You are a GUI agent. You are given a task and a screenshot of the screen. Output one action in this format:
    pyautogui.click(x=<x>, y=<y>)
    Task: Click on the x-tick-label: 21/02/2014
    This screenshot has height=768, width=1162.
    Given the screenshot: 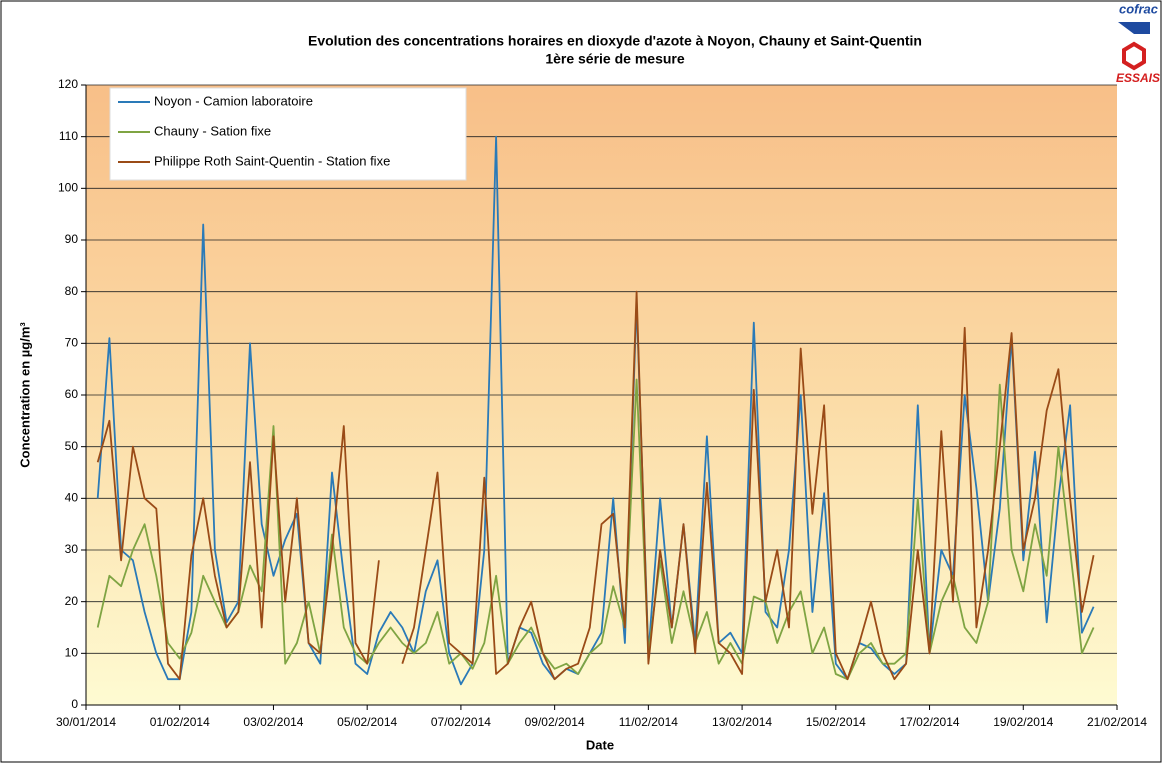 What is the action you would take?
    pyautogui.click(x=1117, y=722)
    